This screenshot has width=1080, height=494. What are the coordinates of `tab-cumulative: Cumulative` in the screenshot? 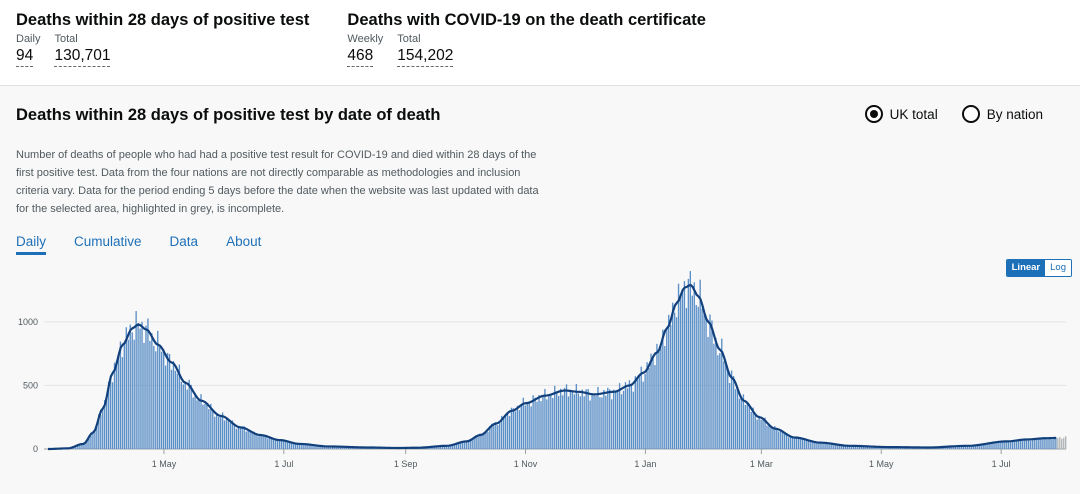 It's located at (108, 241).